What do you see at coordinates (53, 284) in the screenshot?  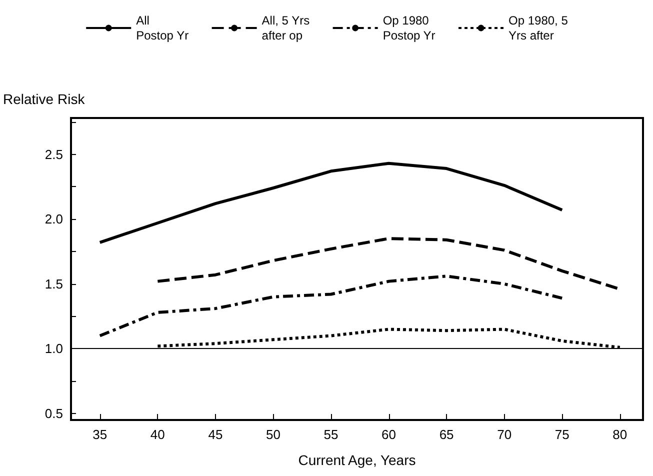 I see `y-tick-label: 1.5` at bounding box center [53, 284].